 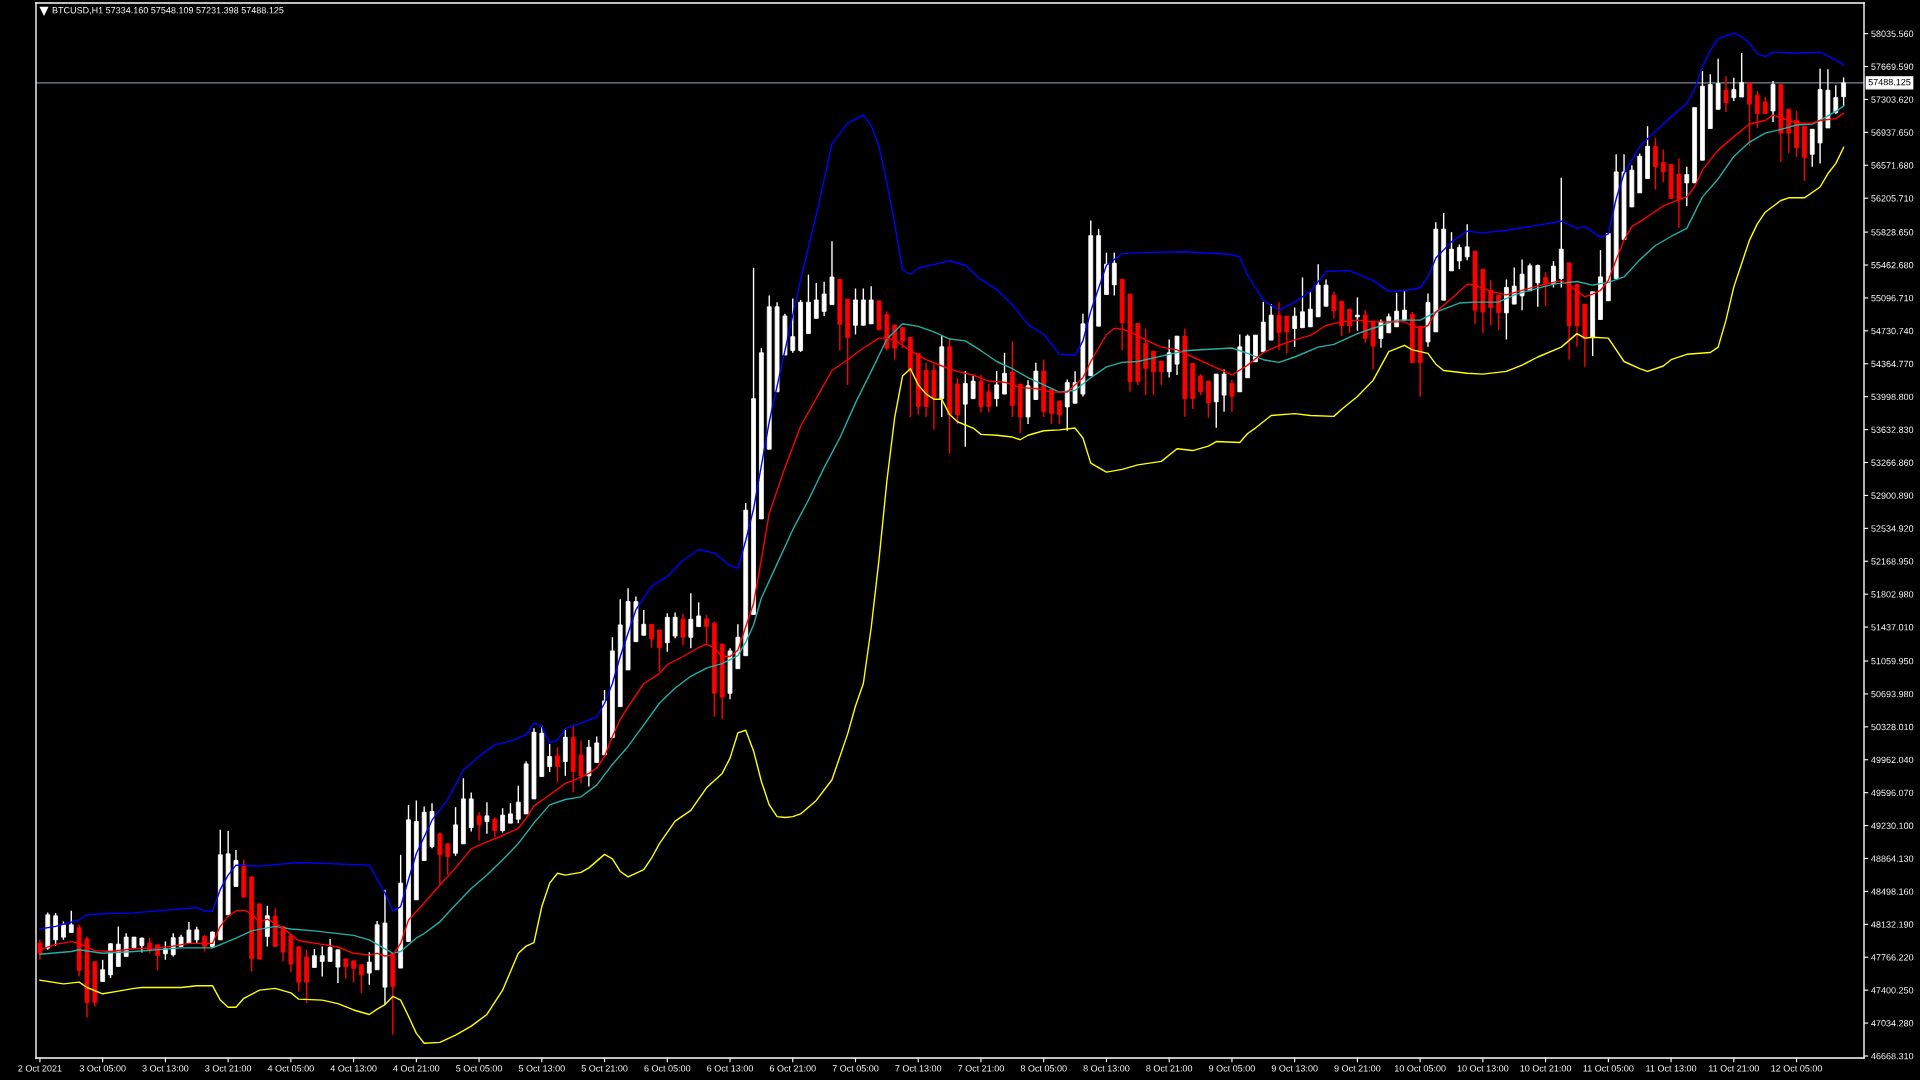 I want to click on x-tick-label: 3 Oct 05:00, so click(x=102, y=1068).